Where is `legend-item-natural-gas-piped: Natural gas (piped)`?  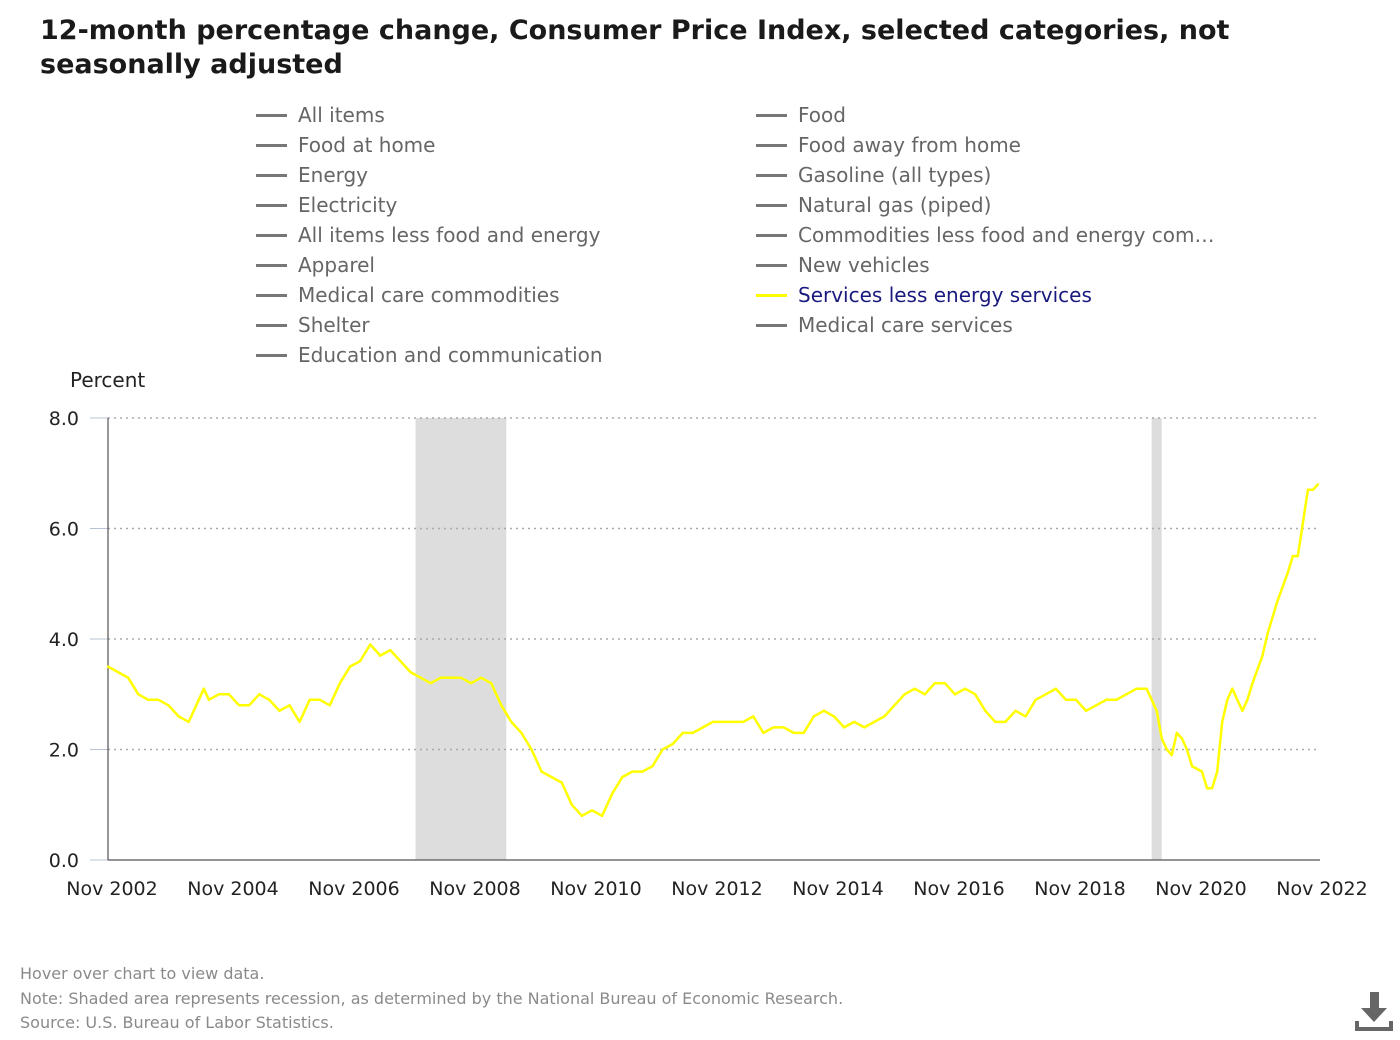 legend-item-natural-gas-piped: Natural gas (piped) is located at coordinates (873, 205).